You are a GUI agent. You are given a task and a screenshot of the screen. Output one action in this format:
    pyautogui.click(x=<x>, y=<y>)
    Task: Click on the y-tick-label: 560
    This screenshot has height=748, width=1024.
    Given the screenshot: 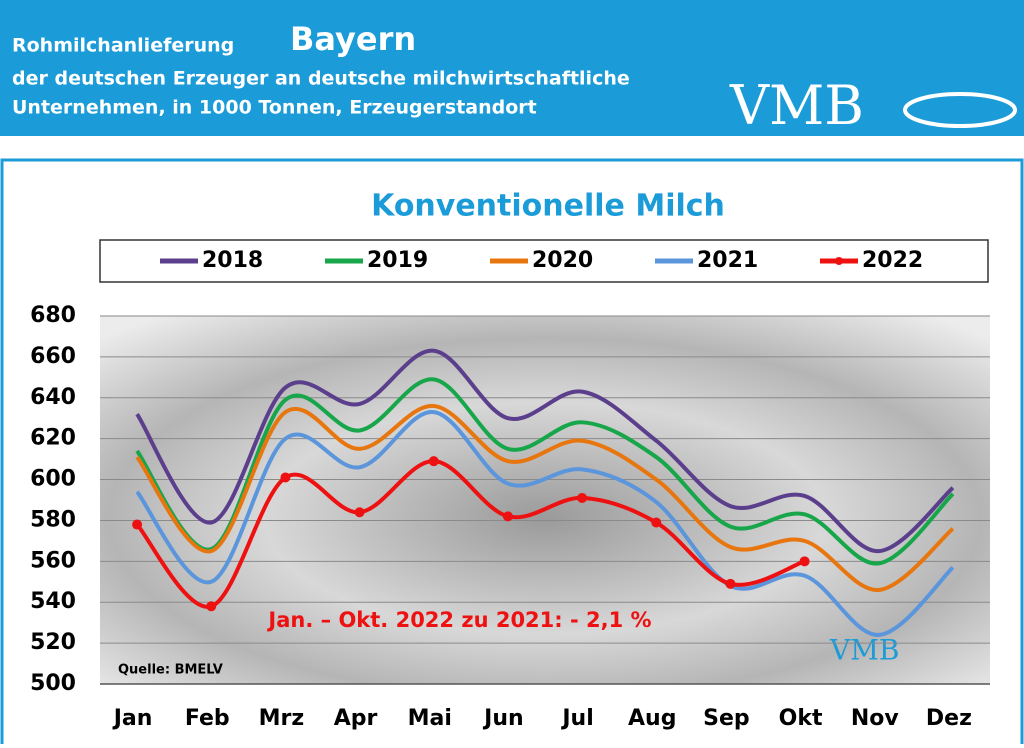 What is the action you would take?
    pyautogui.click(x=53, y=560)
    